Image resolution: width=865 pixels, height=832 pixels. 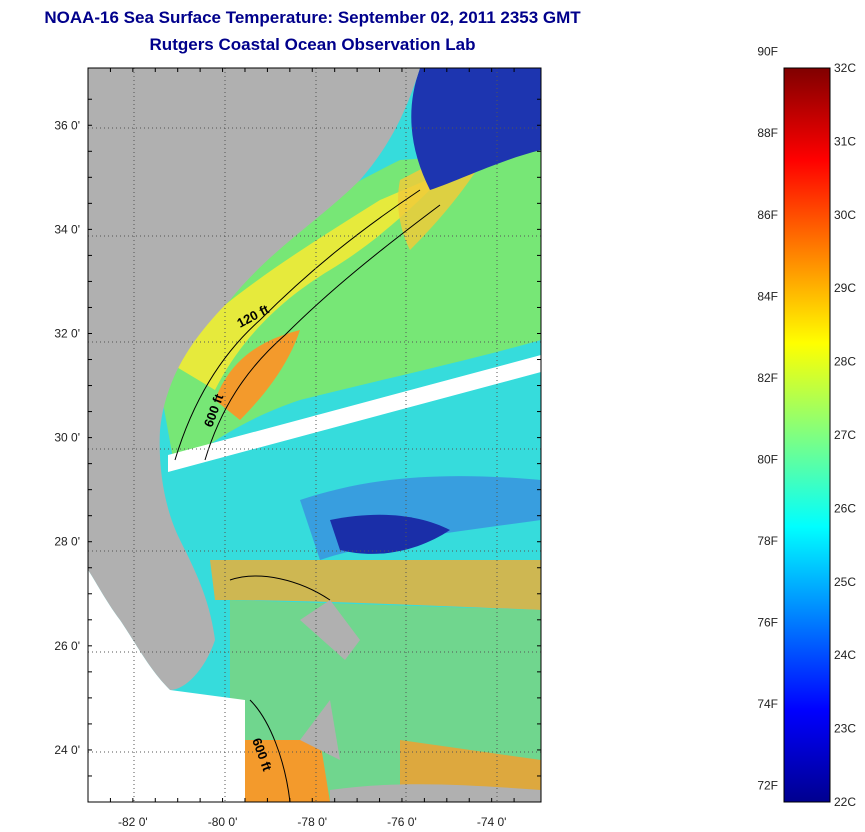 I want to click on colorbar-f-label: 90F, so click(x=767, y=52).